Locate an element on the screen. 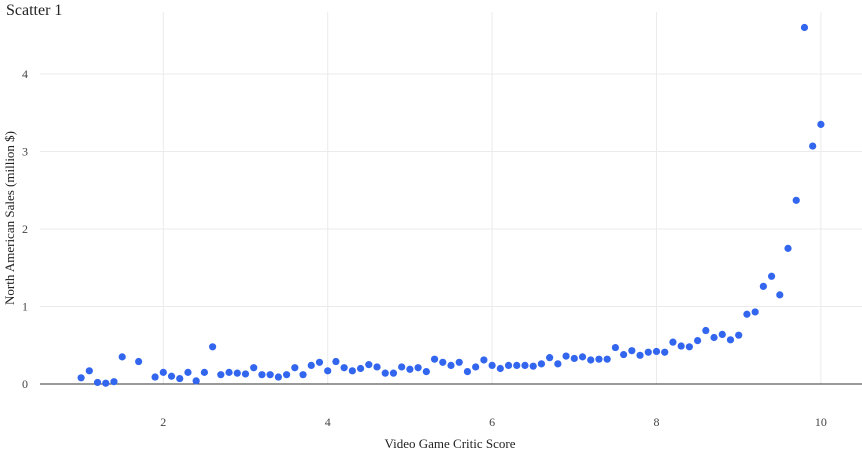 Image resolution: width=862 pixels, height=452 pixels. chart-title: Scatter 1 is located at coordinates (34, 10).